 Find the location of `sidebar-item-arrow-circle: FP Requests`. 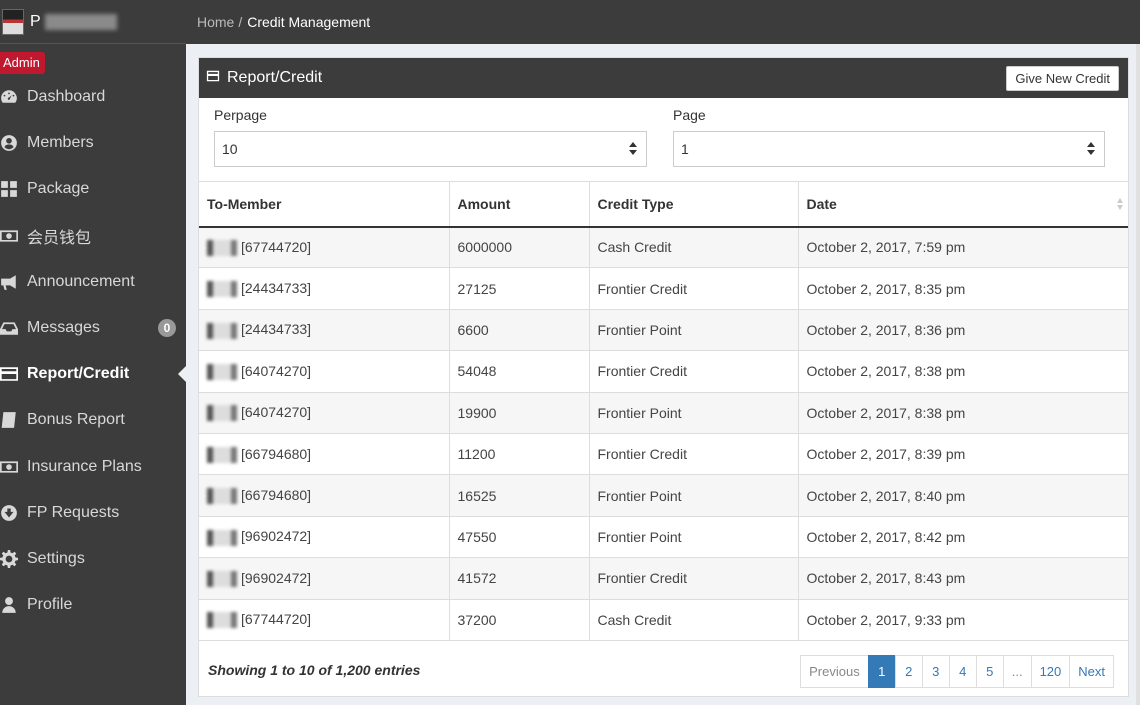

sidebar-item-arrow-circle: FP Requests is located at coordinates (93, 513).